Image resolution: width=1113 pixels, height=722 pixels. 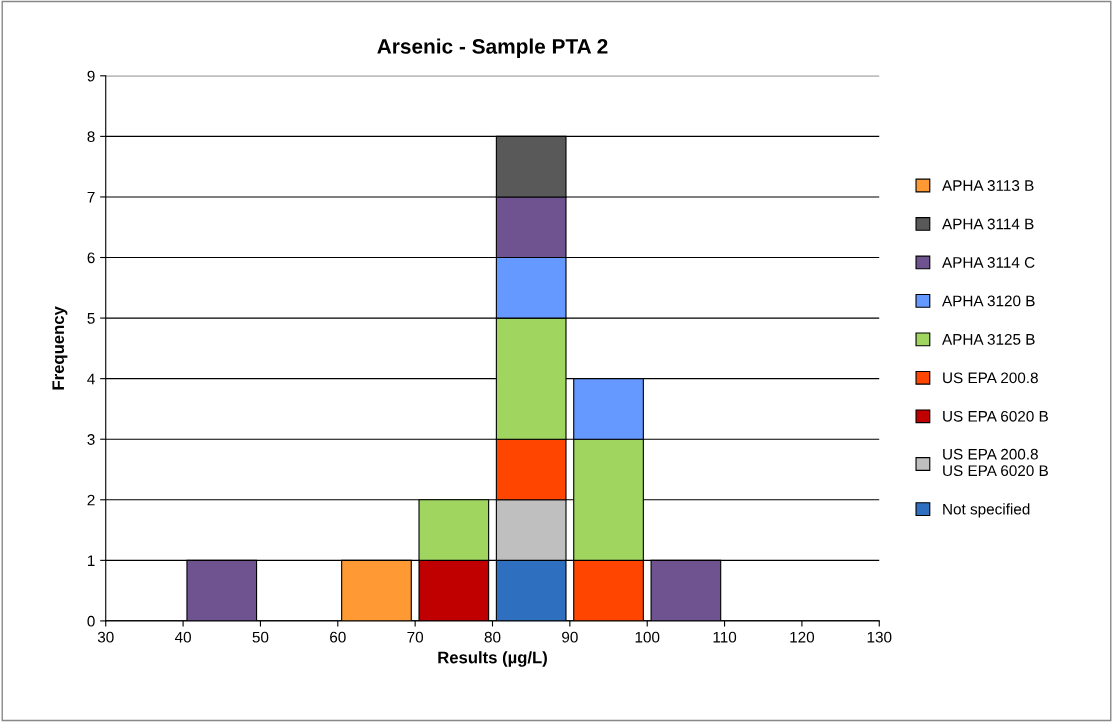 I want to click on legend-label: US EPA 200.8 US EPA 6020 B, so click(x=995, y=462).